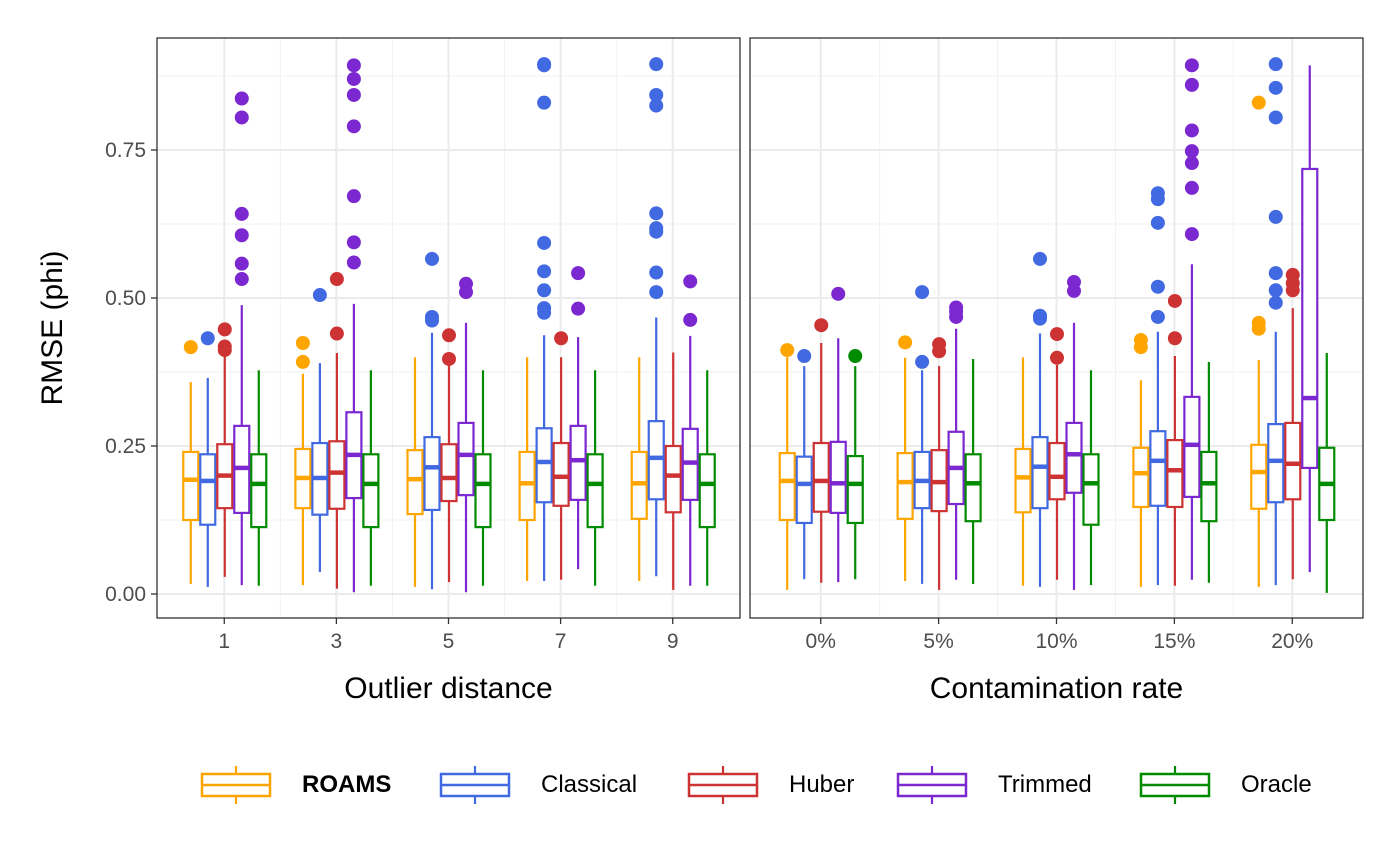 The image size is (1400, 865). I want to click on y-axis-title: RMSE (phi), so click(52, 327).